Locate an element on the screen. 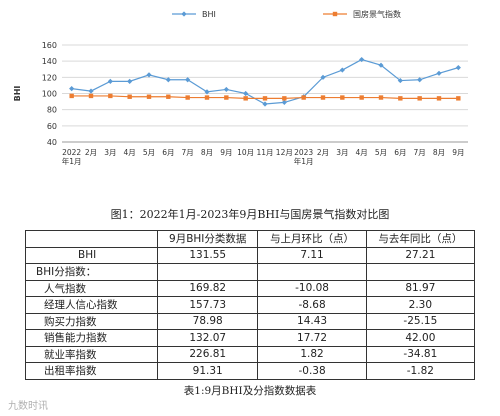 The width and height of the screenshot is (500, 416). row-yoy: 2.30 is located at coordinates (420, 305).